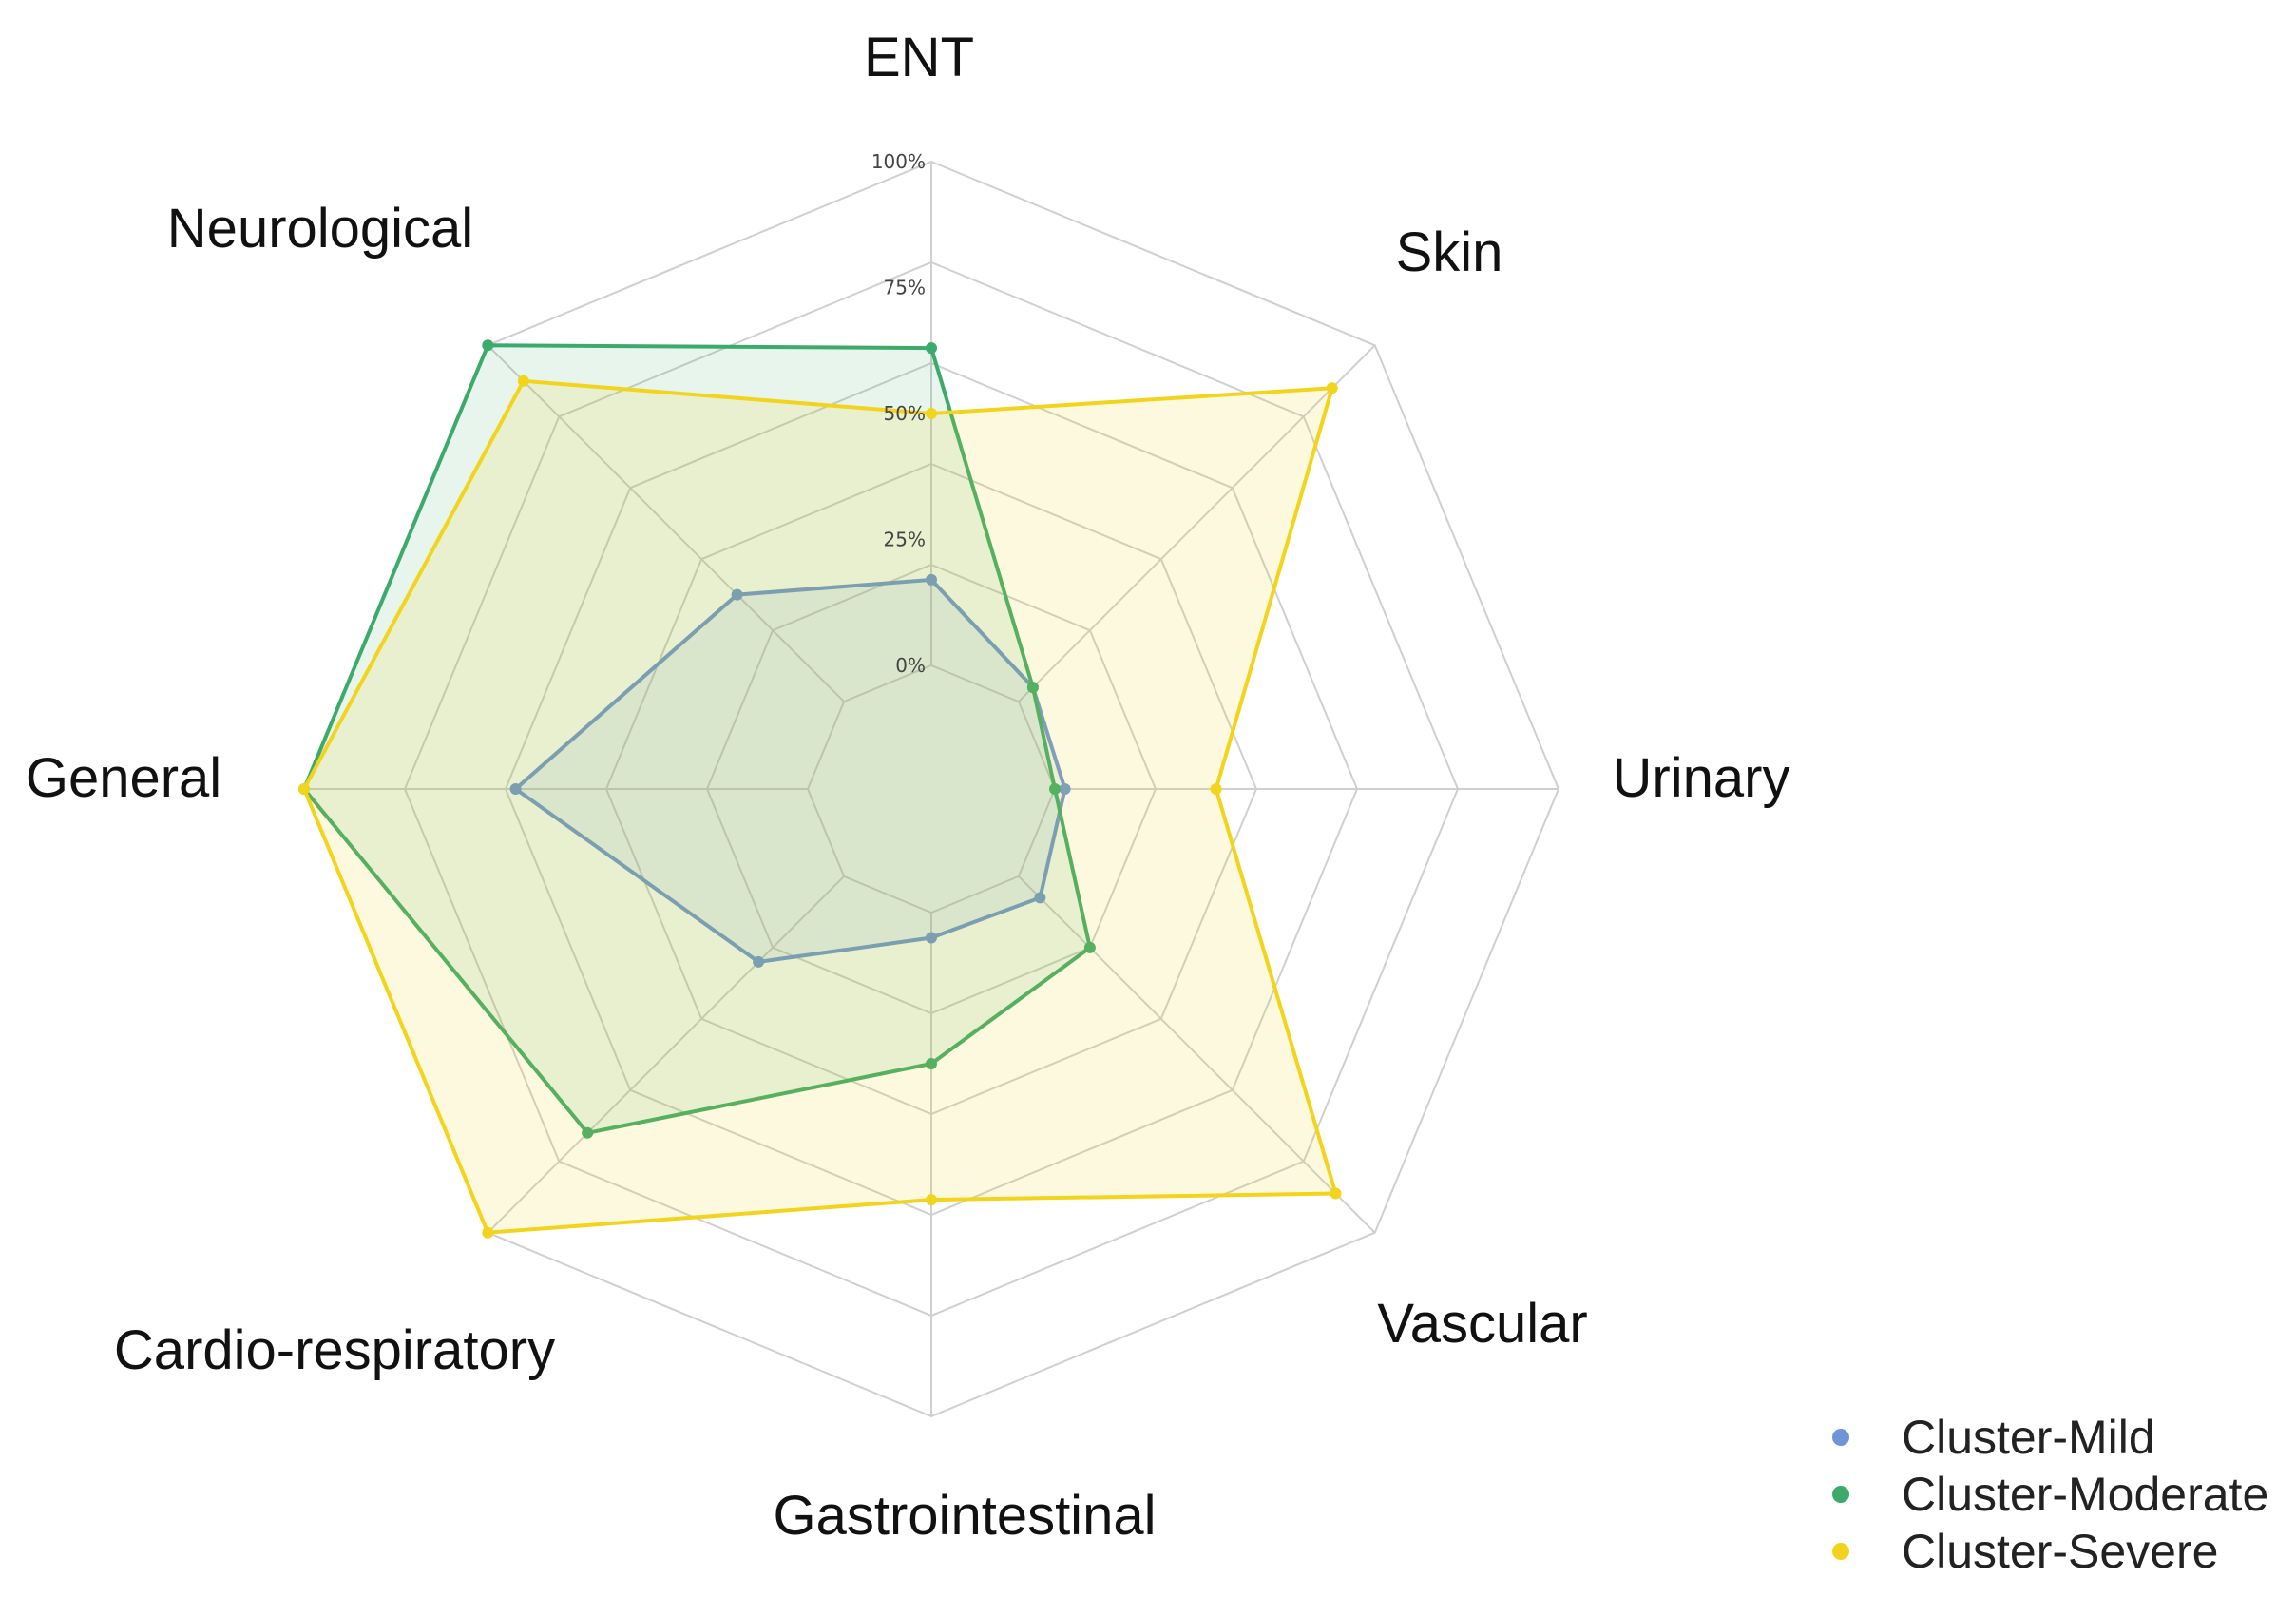 The width and height of the screenshot is (2296, 1616). What do you see at coordinates (123, 778) in the screenshot?
I see `axis-label-general: General` at bounding box center [123, 778].